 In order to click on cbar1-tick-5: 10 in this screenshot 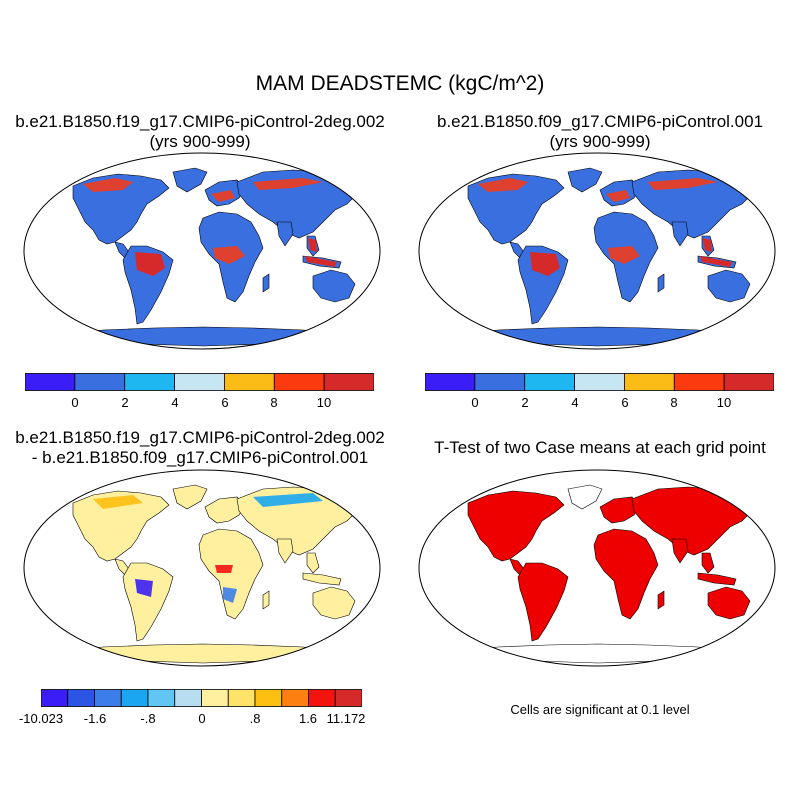, I will do `click(324, 402)`.